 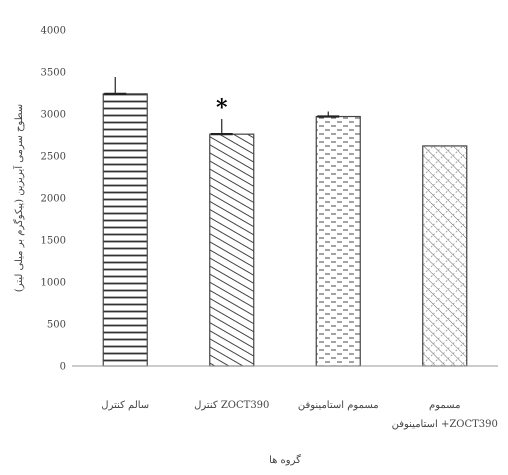 What do you see at coordinates (53, 115) in the screenshot?
I see `y-tick-label: 3000` at bounding box center [53, 115].